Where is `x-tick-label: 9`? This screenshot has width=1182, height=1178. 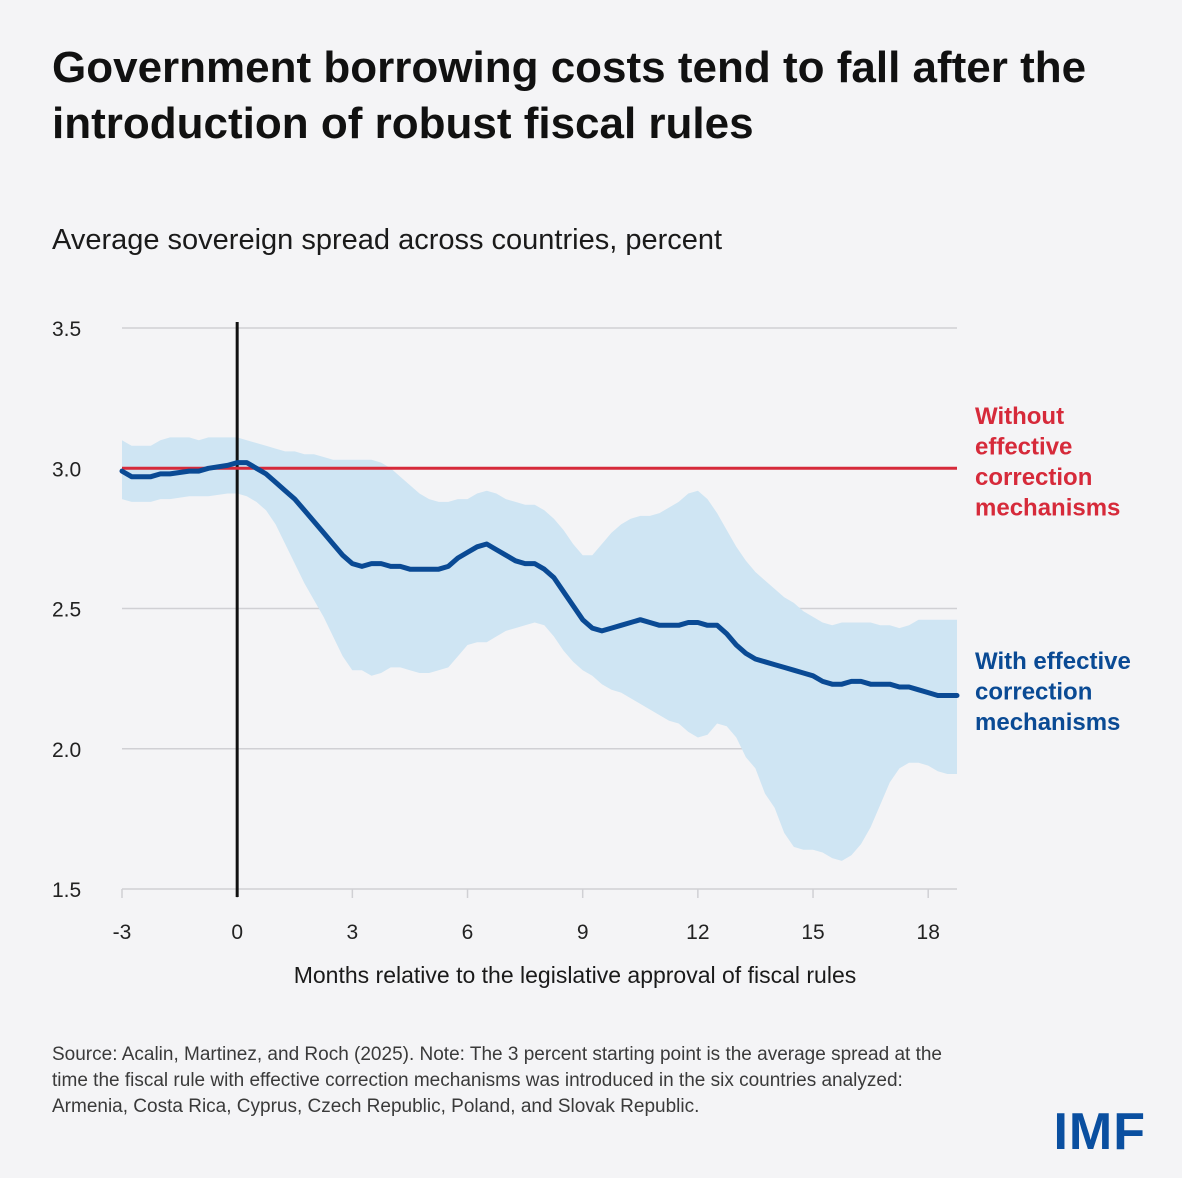
x-tick-label: 9 is located at coordinates (583, 932).